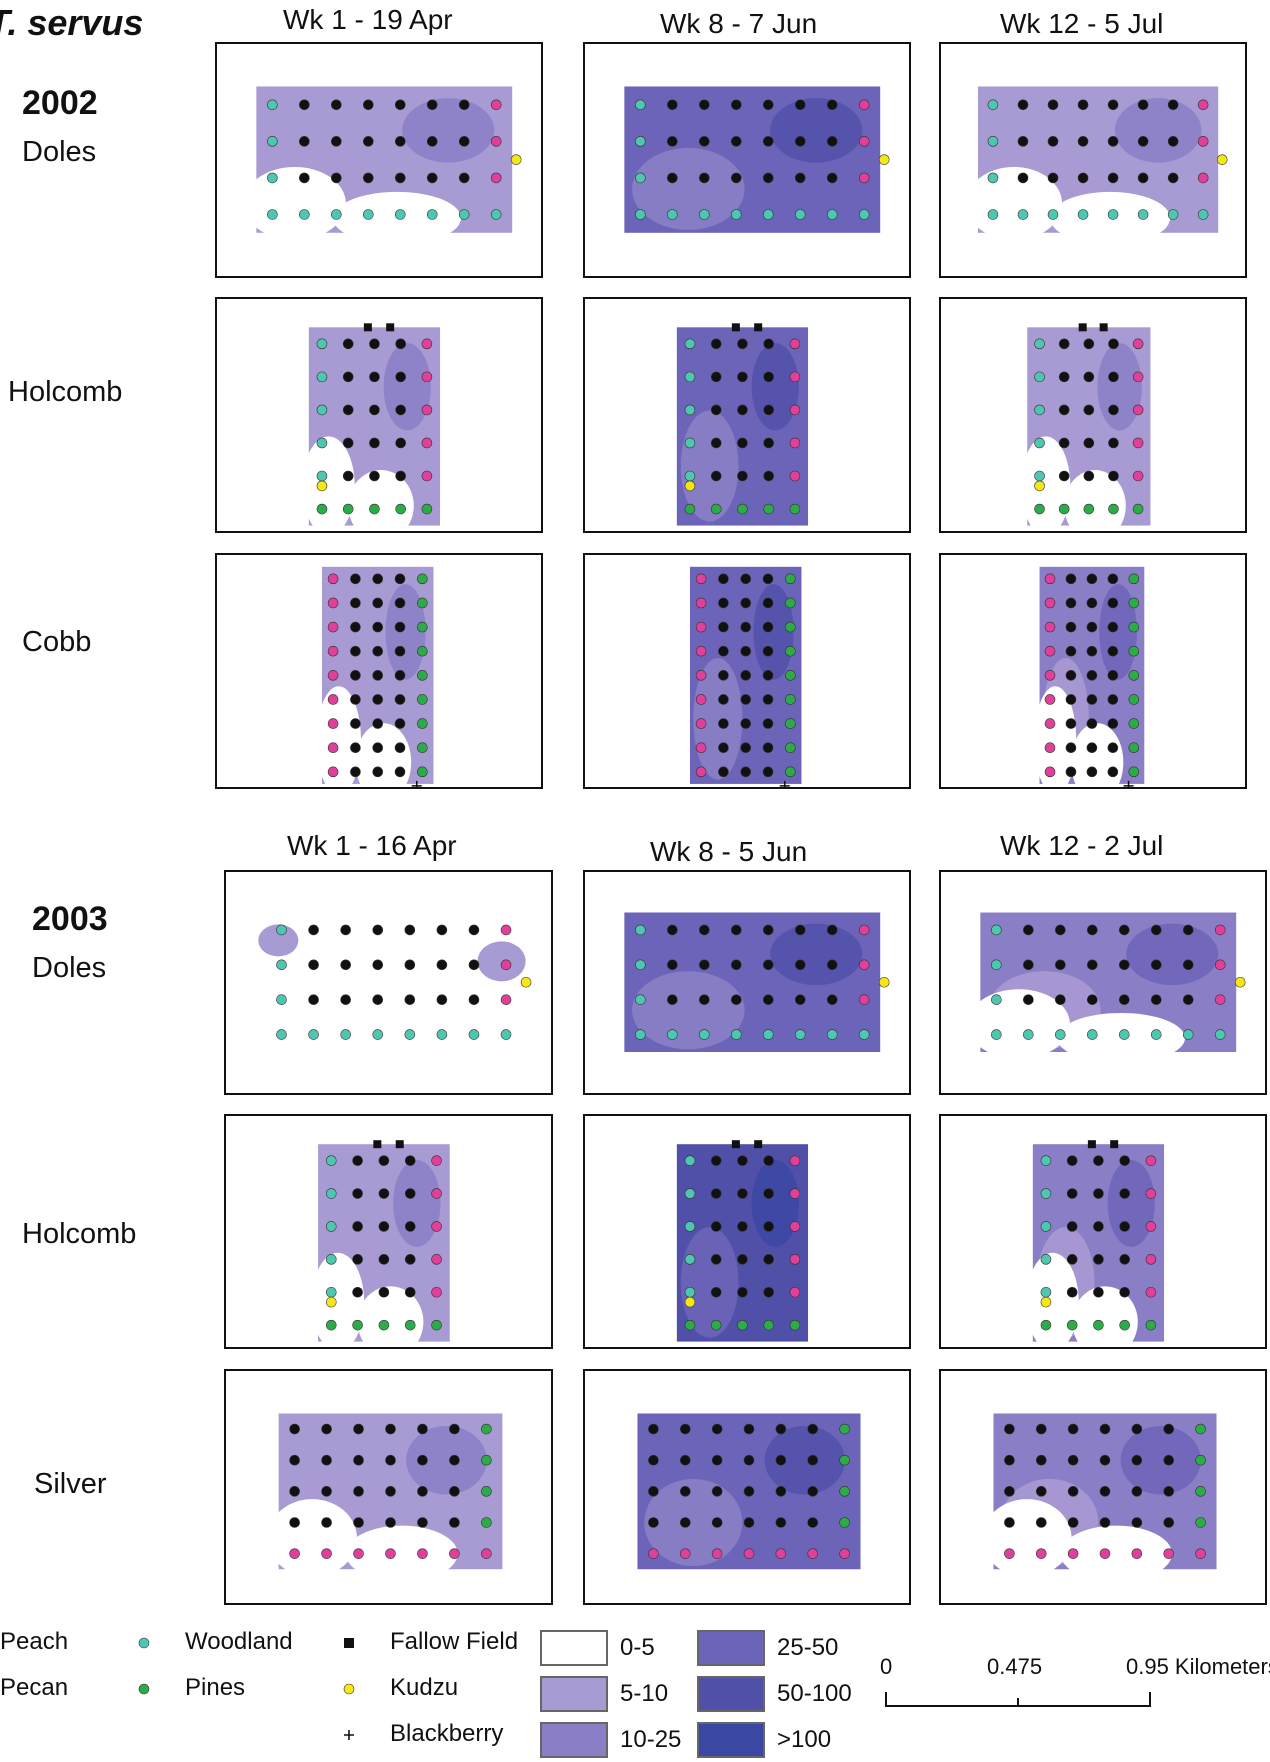  Describe the element at coordinates (747, 160) in the screenshot. I see `map-panel-2002-doles-wk2` at that location.